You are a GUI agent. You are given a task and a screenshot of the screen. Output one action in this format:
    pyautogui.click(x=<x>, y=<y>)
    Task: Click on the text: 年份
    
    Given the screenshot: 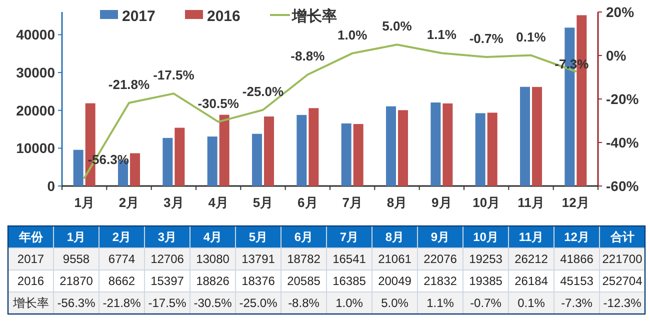 What is the action you would take?
    pyautogui.click(x=31, y=237)
    